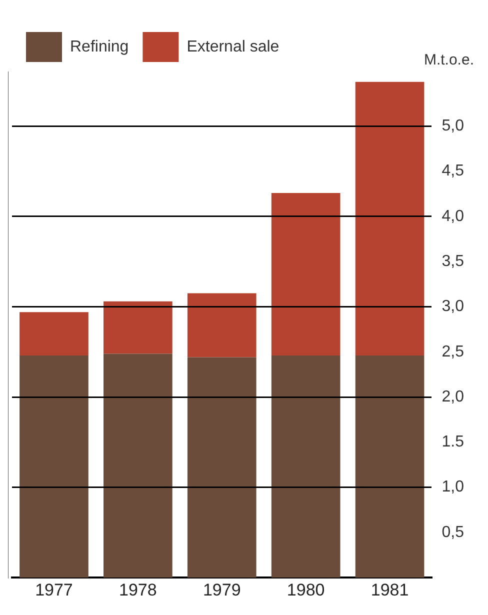 The image size is (488, 615). What do you see at coordinates (453, 442) in the screenshot?
I see `y-tick-label: 1.5` at bounding box center [453, 442].